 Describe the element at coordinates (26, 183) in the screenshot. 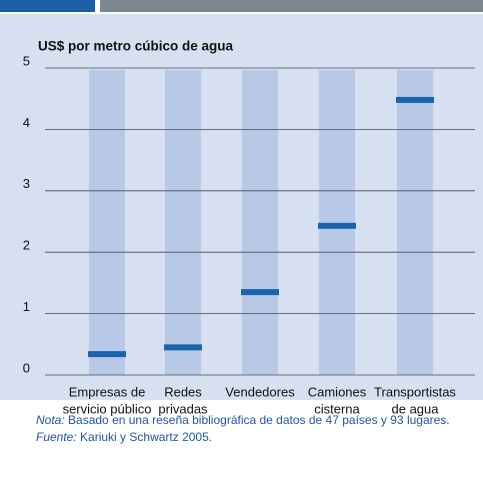

I see `y-tick-label: 3` at that location.